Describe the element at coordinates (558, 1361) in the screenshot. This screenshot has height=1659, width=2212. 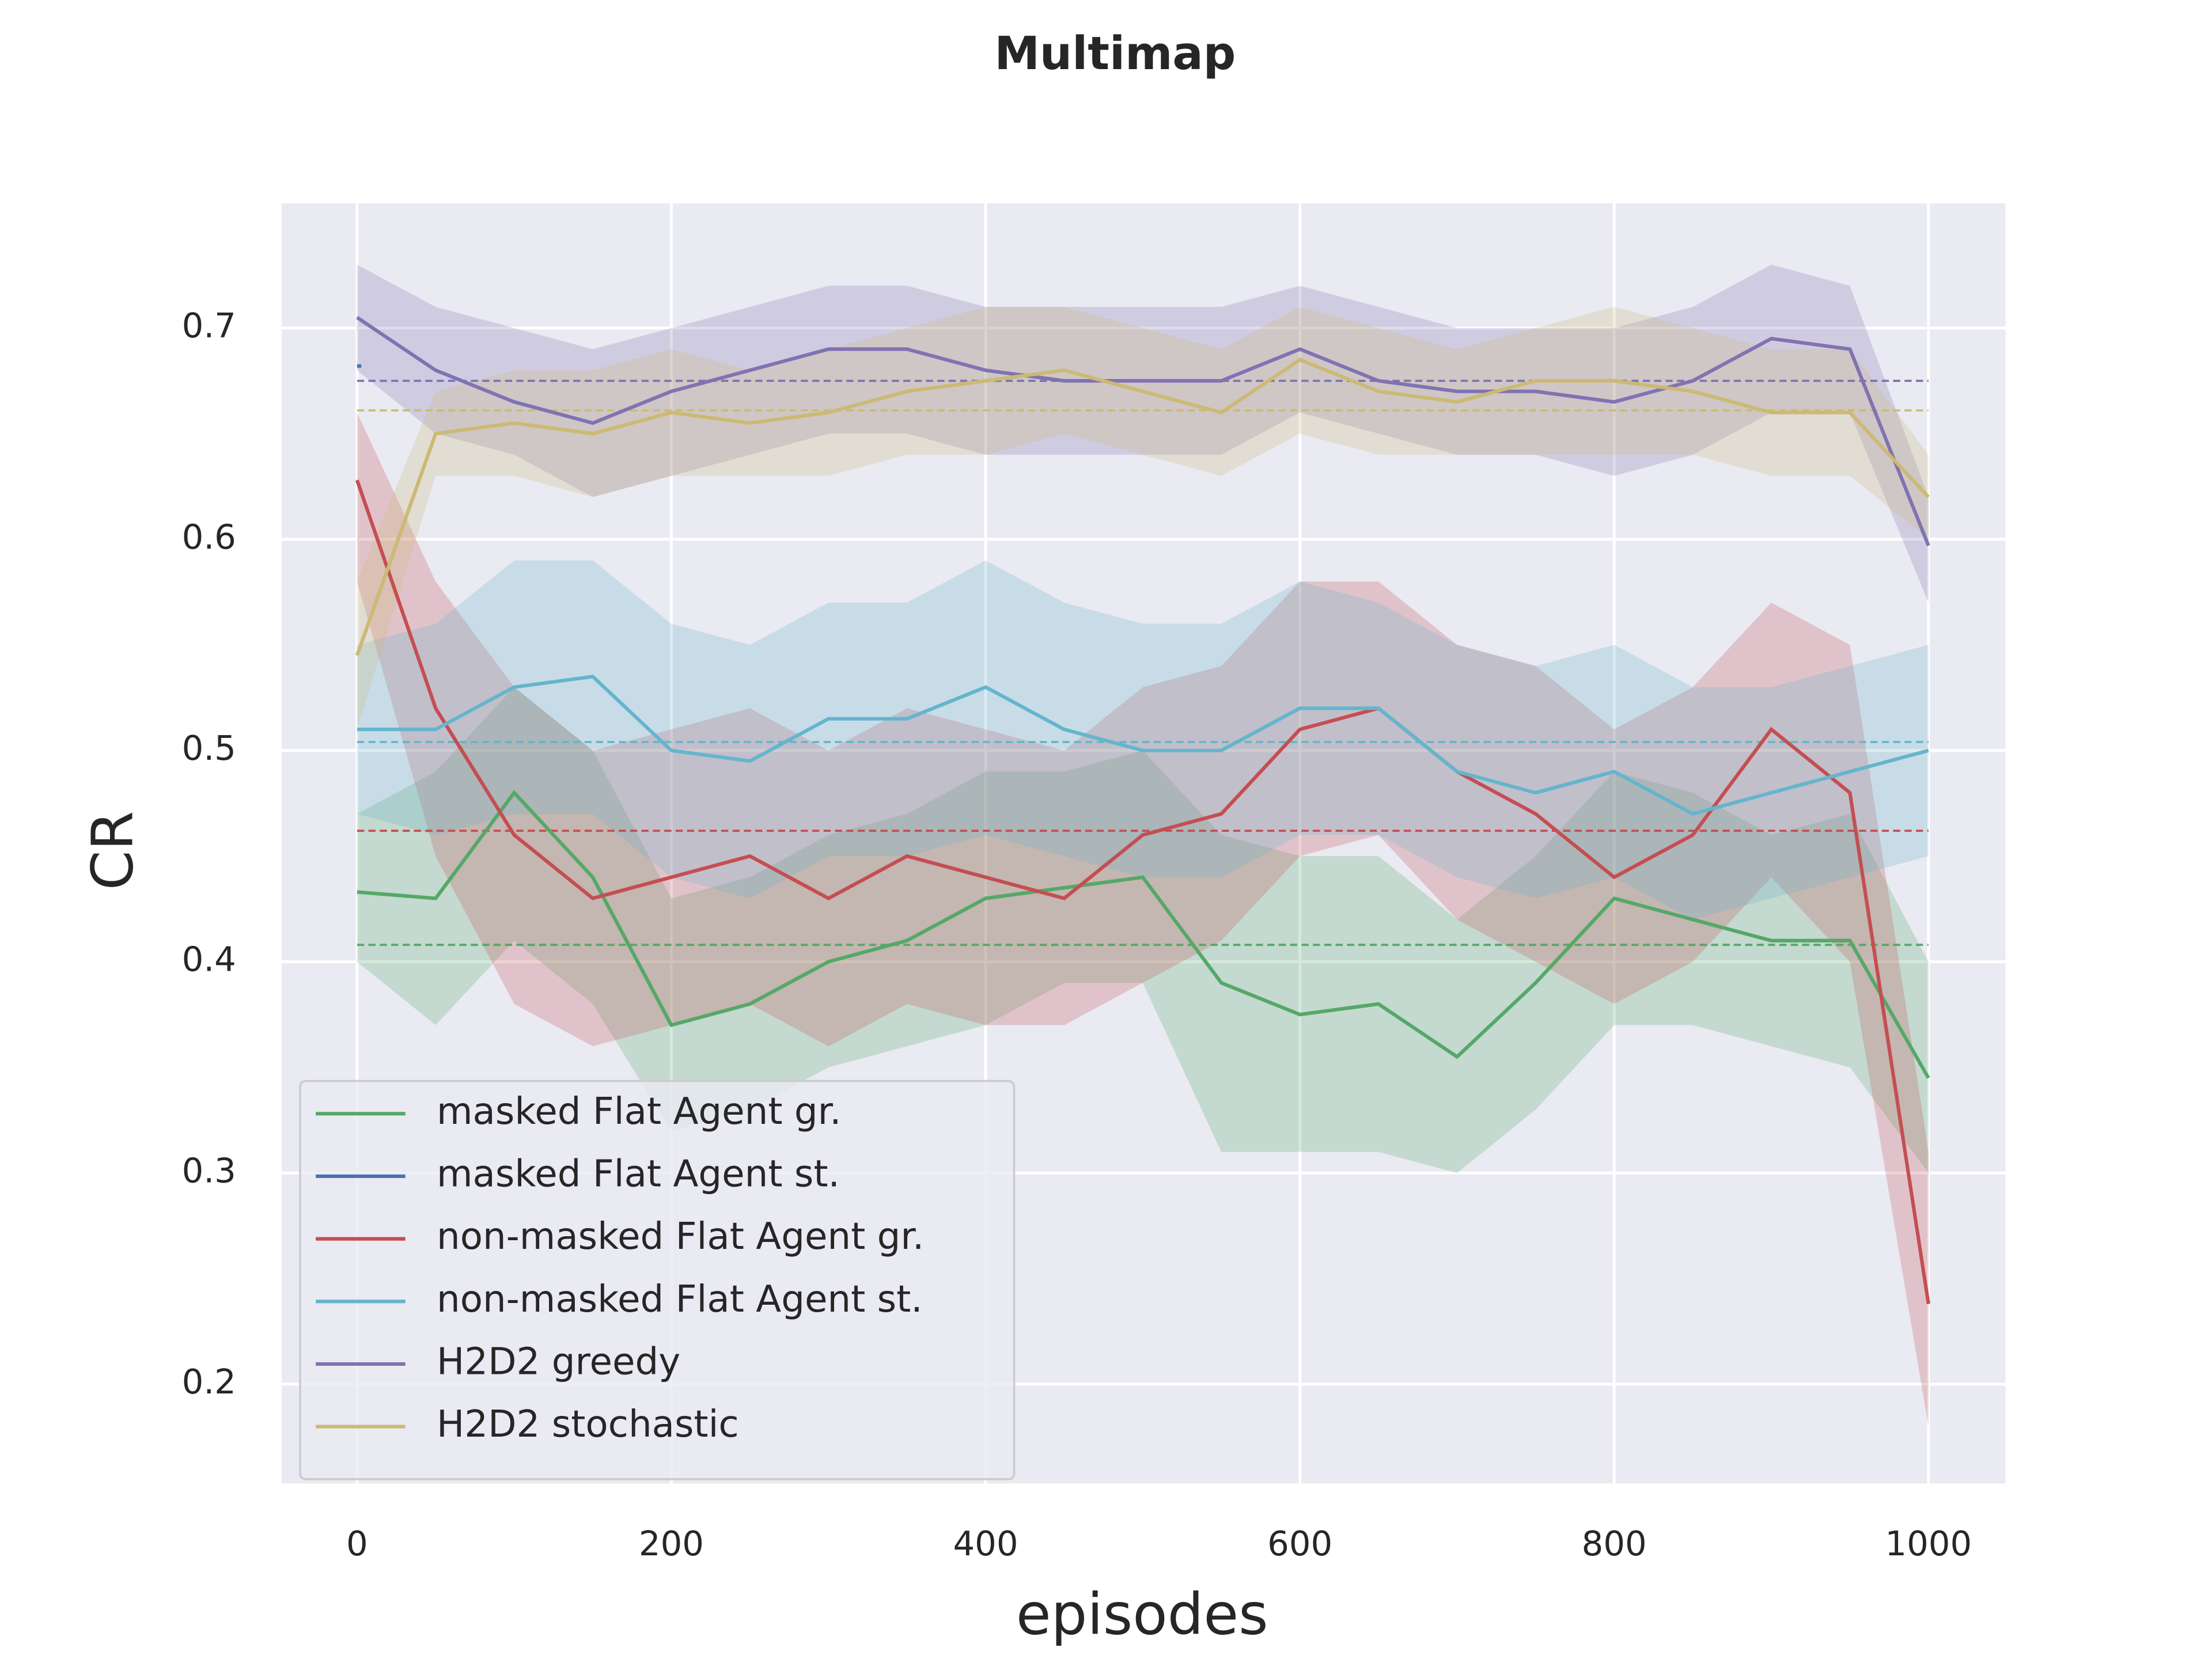
I see `legend-label: H2D2 greedy` at that location.